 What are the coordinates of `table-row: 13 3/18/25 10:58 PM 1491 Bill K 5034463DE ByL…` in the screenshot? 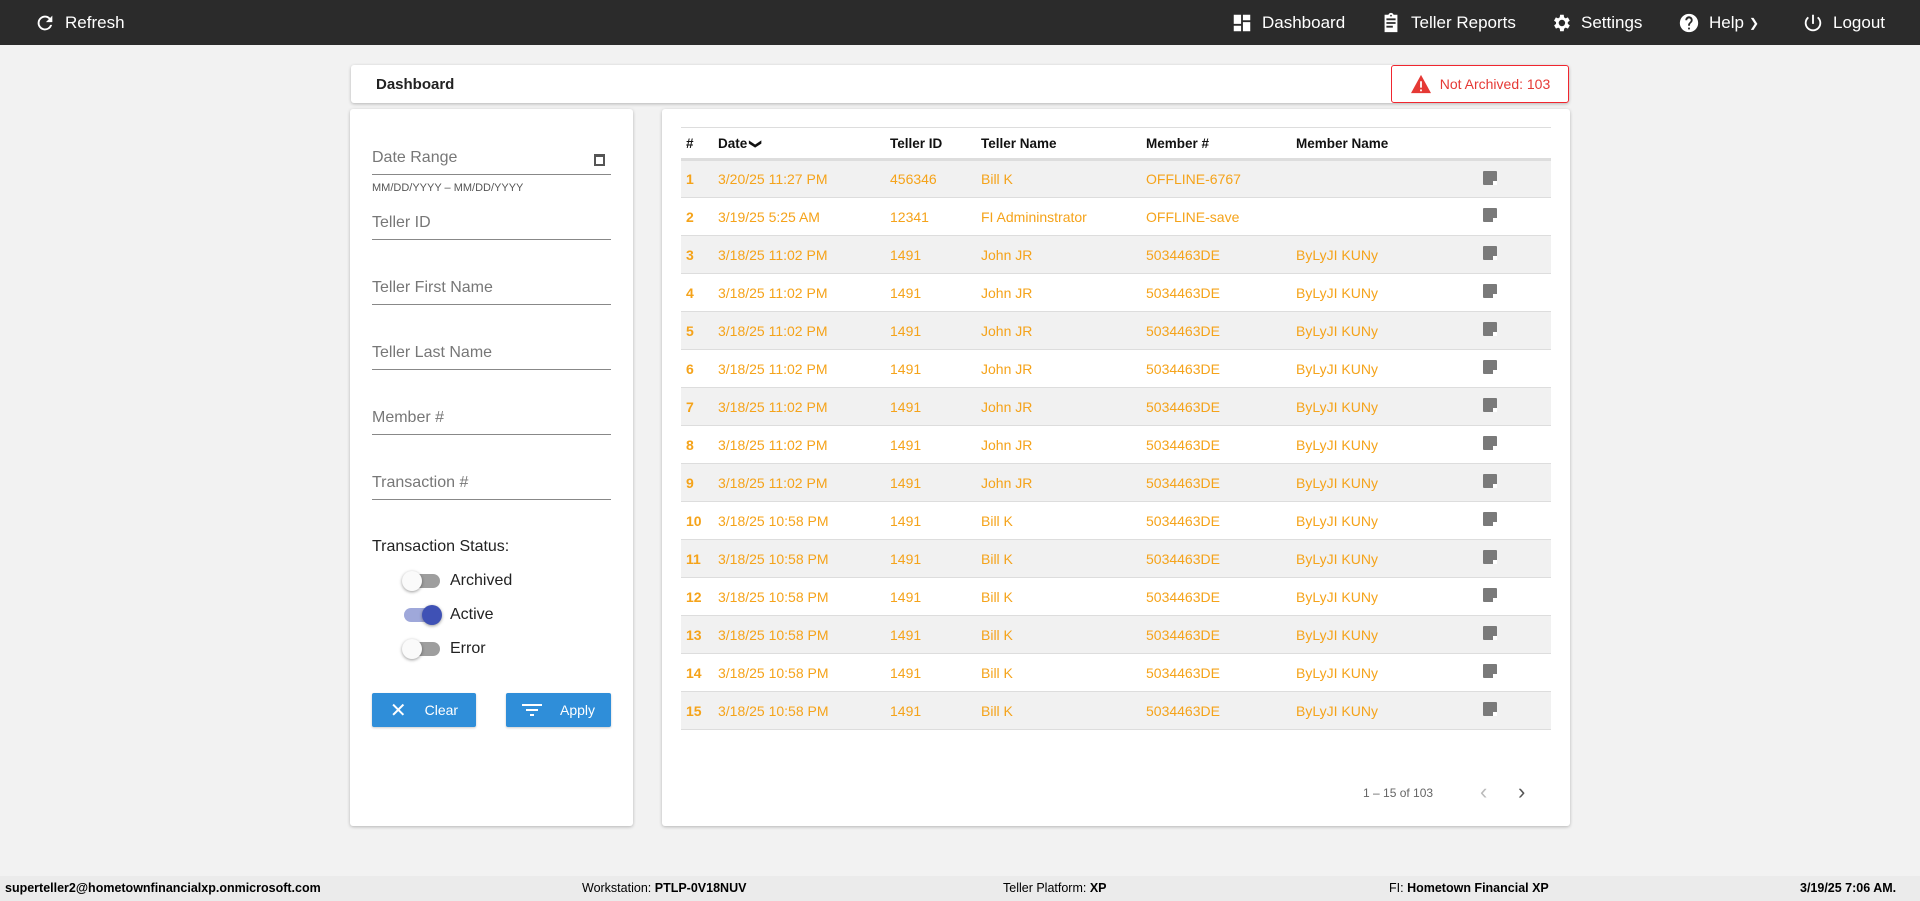 It's located at (1116, 634).